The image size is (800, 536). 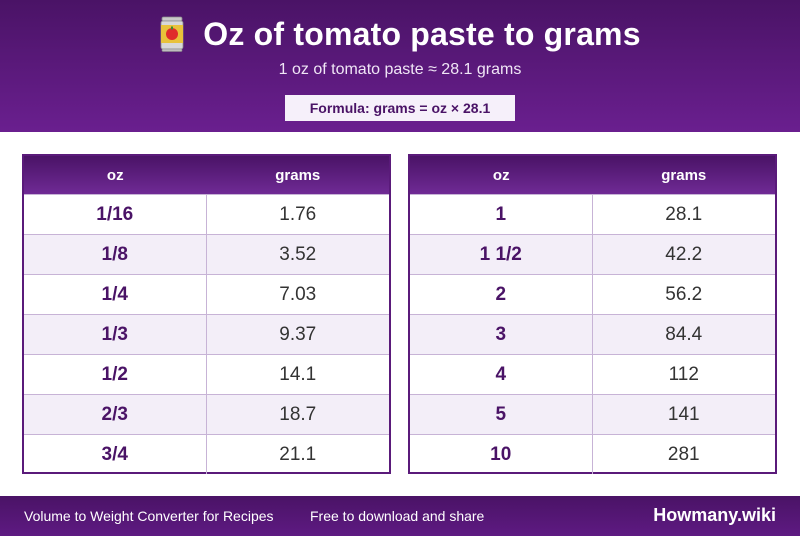 I want to click on grams-cell: 3.52, so click(x=298, y=254).